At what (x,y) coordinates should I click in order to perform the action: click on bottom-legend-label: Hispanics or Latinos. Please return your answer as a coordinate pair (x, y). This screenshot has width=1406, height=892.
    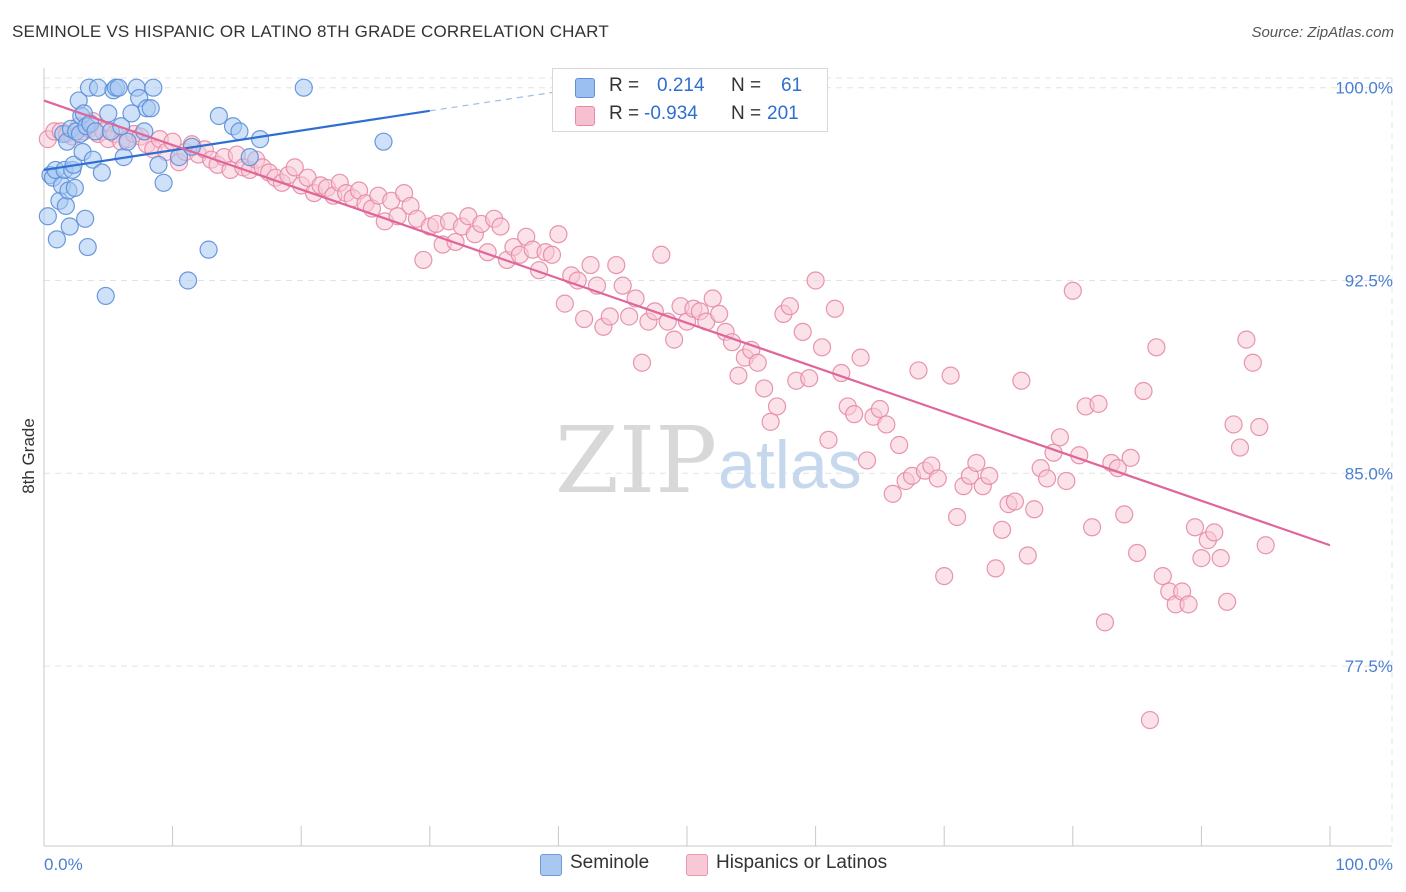
    Looking at the image, I should click on (802, 862).